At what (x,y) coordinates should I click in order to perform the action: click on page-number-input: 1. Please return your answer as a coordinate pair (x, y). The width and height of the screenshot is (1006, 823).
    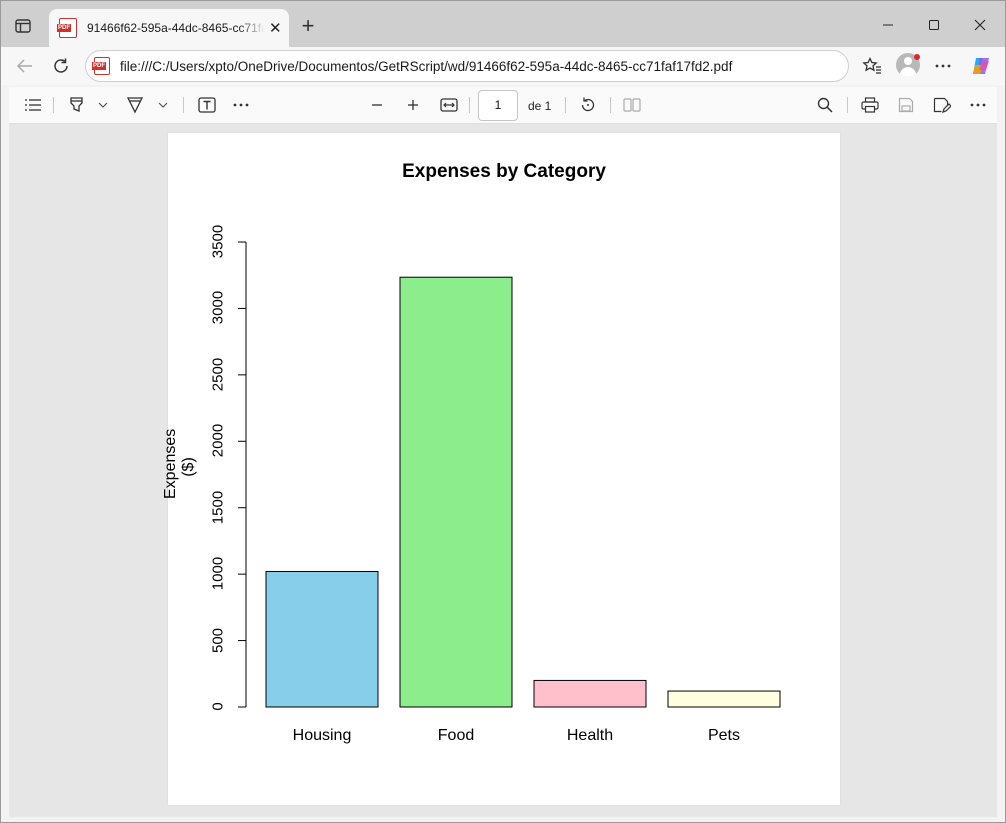
    Looking at the image, I should click on (498, 105).